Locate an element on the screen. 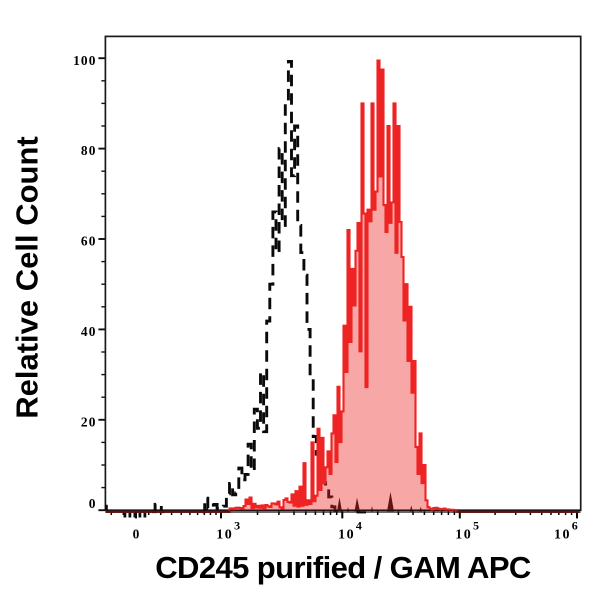 The width and height of the screenshot is (600, 595). svg-text: Relative Cell Count is located at coordinates (27, 277).